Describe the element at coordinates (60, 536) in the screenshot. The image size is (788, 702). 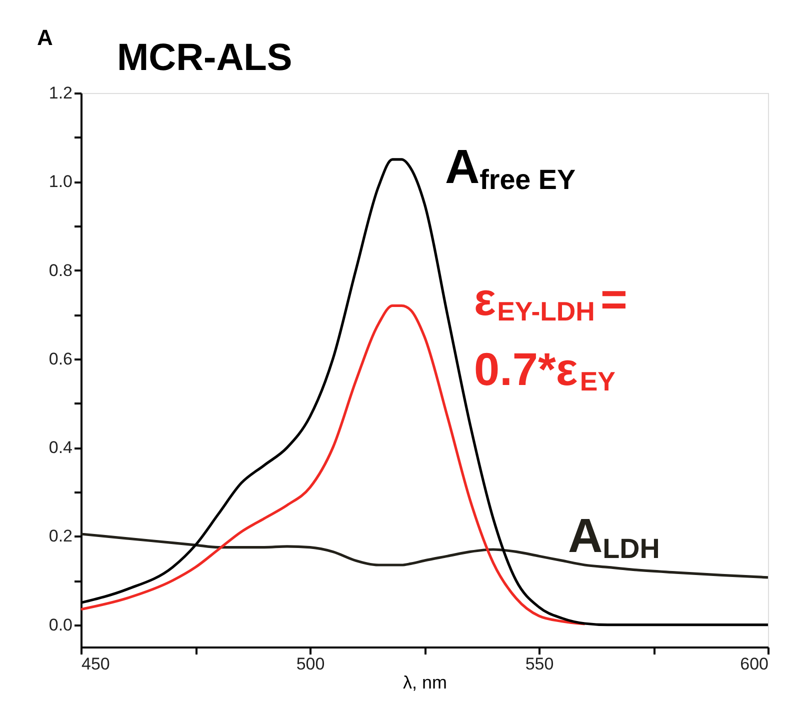
I see `y-tick-label: 0.2` at that location.